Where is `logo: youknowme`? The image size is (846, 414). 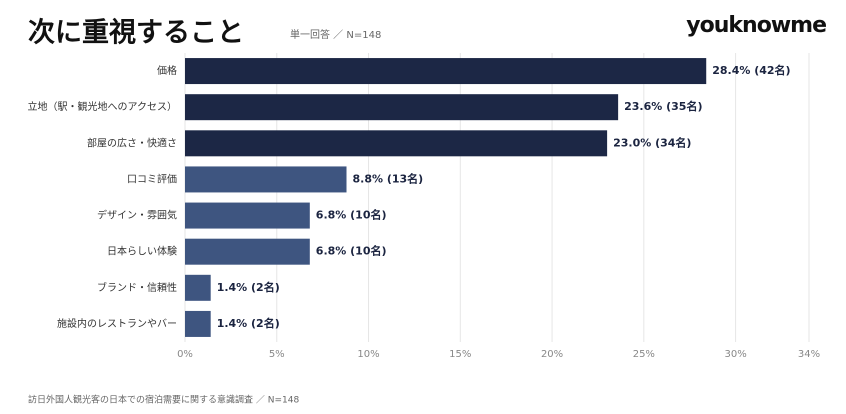
logo: youknowme is located at coordinates (756, 25).